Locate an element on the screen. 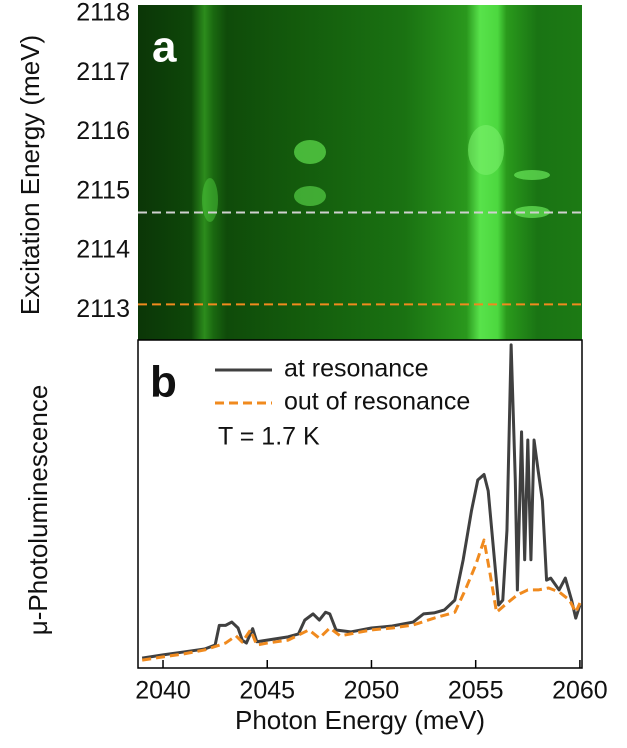 The image size is (627, 748). x-tick-label: 2050 is located at coordinates (372, 691).